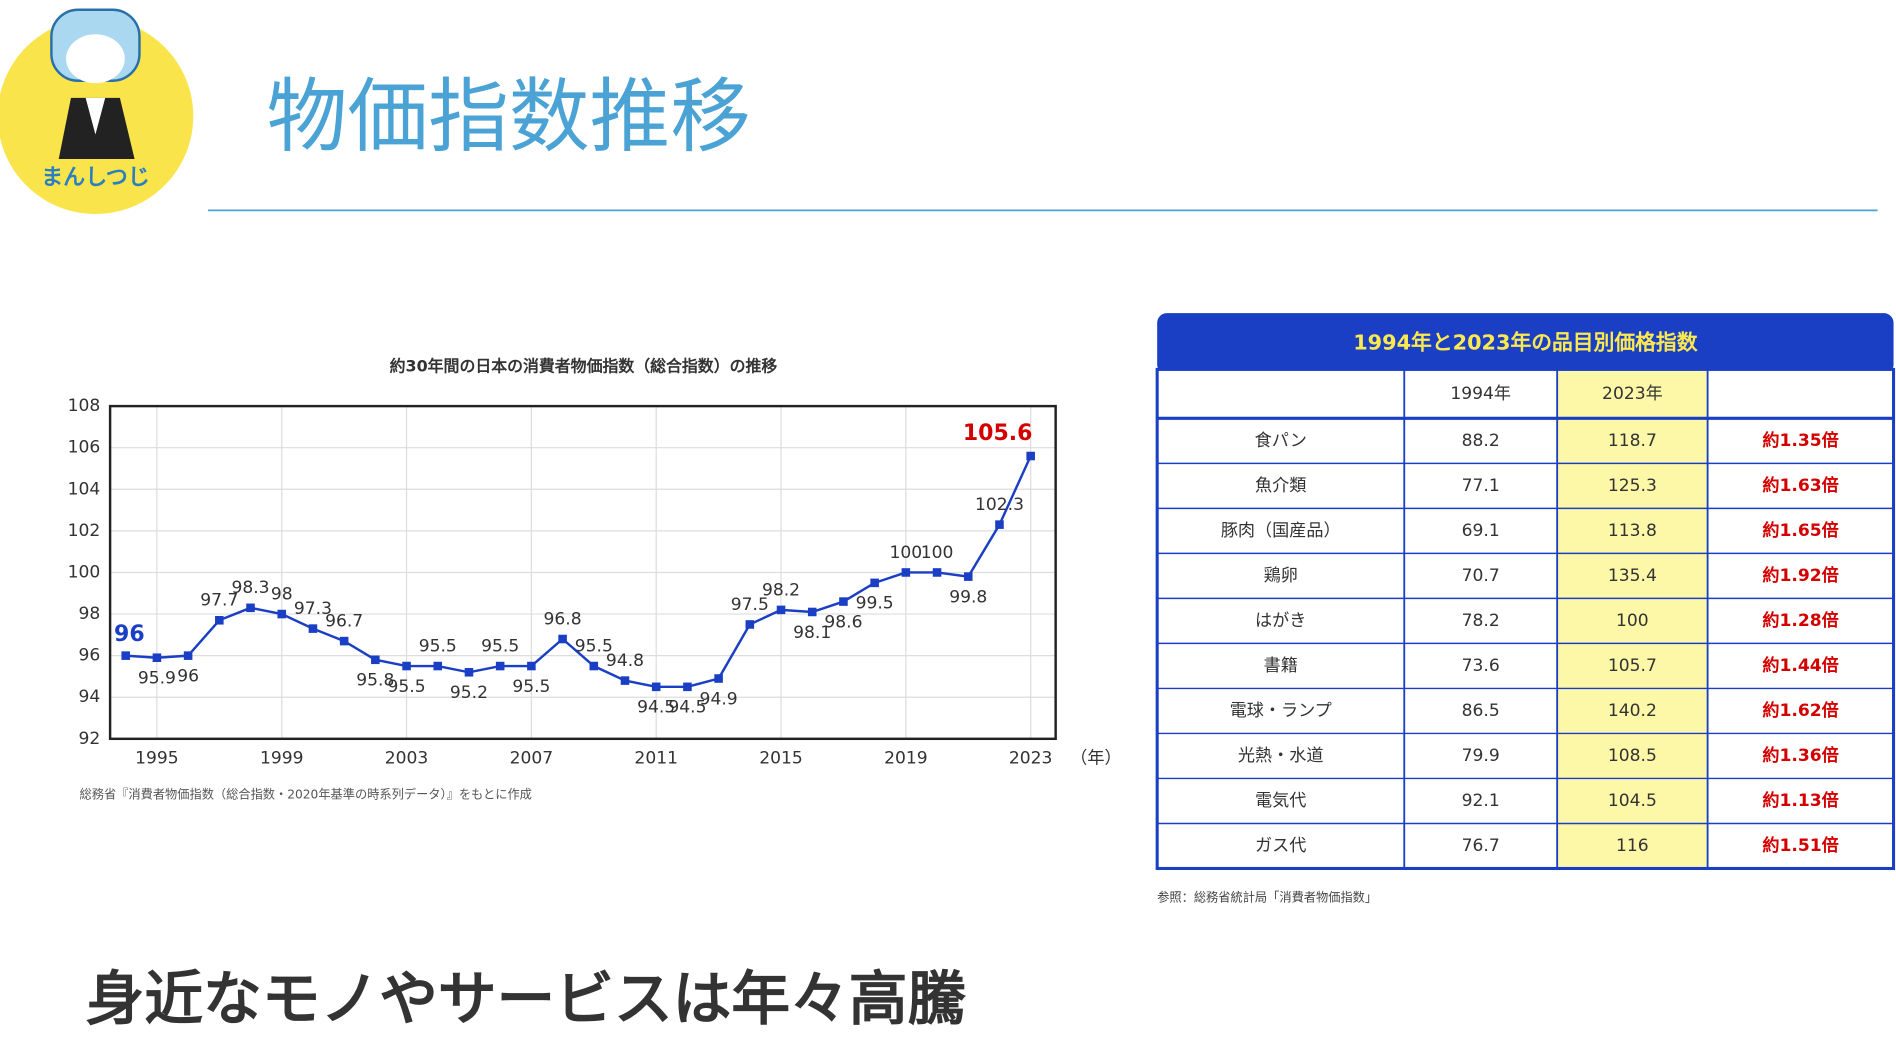  I want to click on table-title: 1994年と2023年の品目別価格指数, so click(1525, 343).